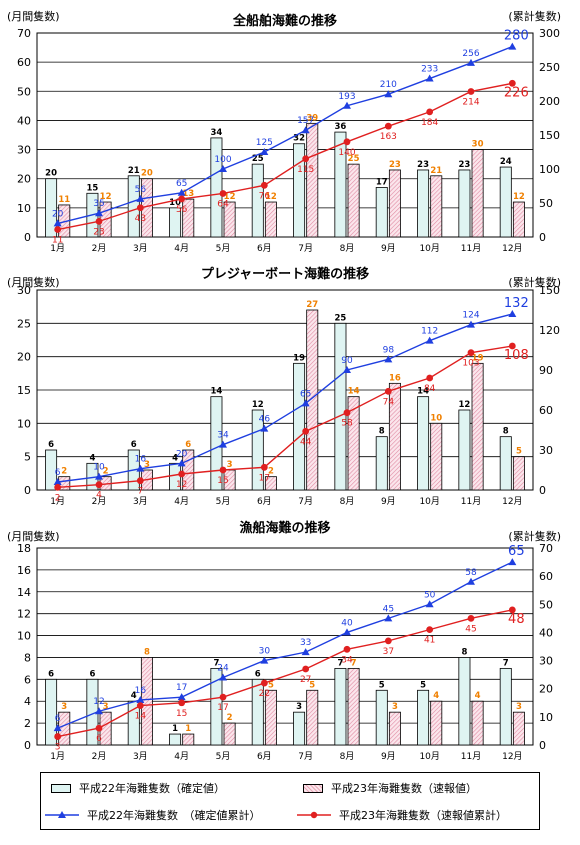 The image size is (580, 845). What do you see at coordinates (57, 501) in the screenshot?
I see `x-tick-label: 1月` at bounding box center [57, 501].